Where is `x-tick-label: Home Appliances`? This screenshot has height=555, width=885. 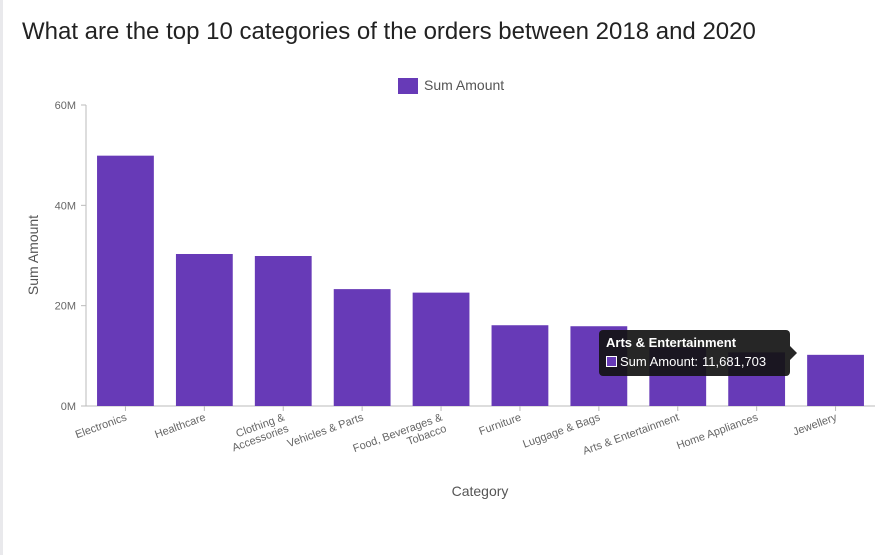
x-tick-label: Home Appliances is located at coordinates (717, 431).